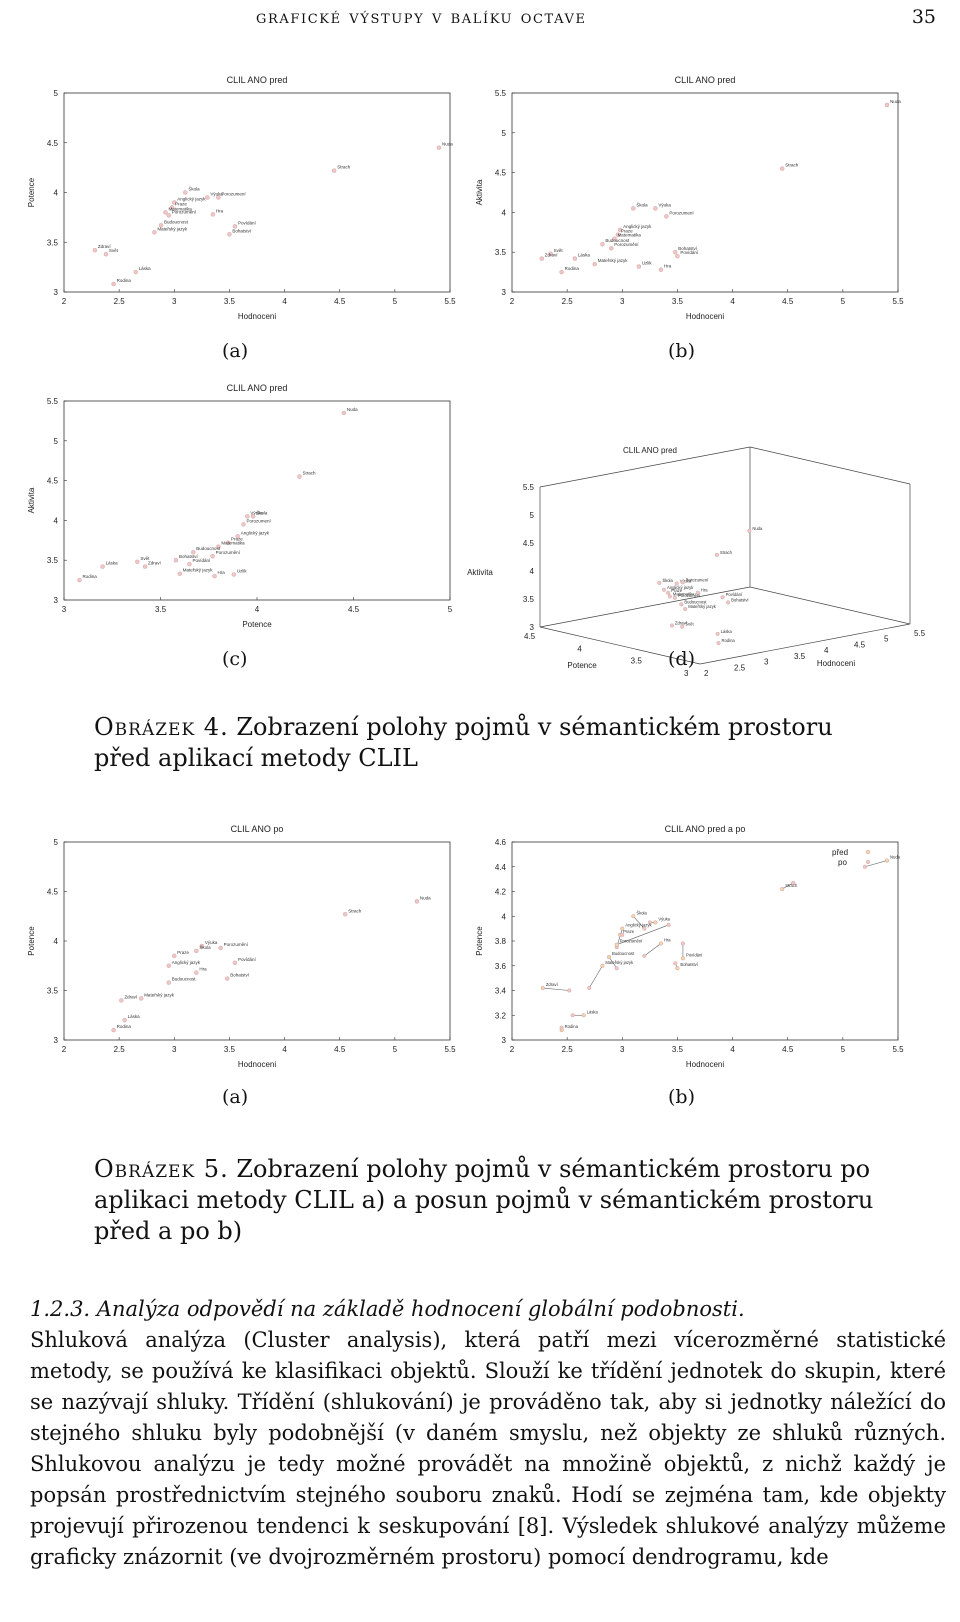 This screenshot has height=1622, width=960. Describe the element at coordinates (124, 280) in the screenshot. I see `point-label: Rodina` at that location.